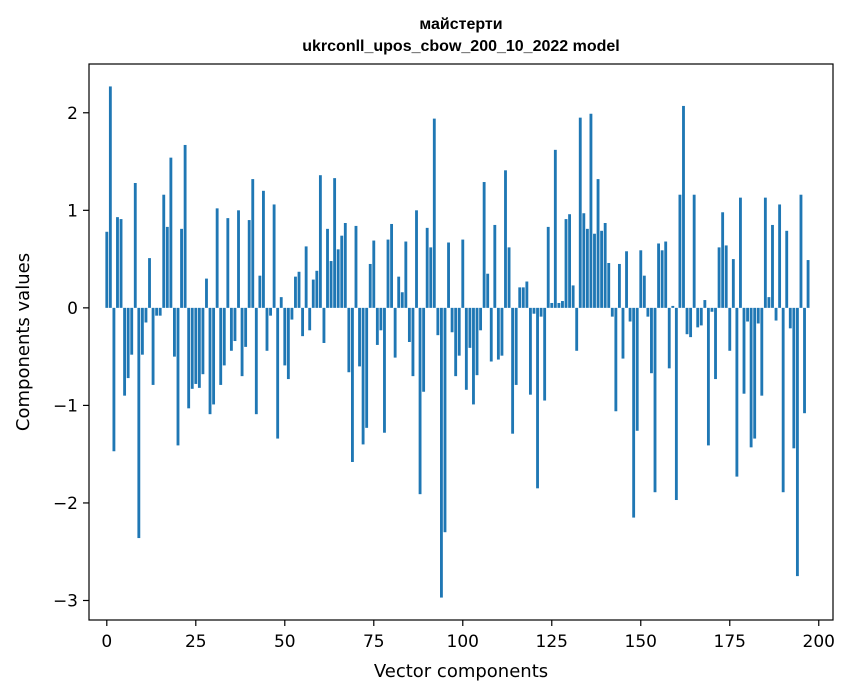 The height and width of the screenshot is (696, 847). Describe the element at coordinates (106, 642) in the screenshot. I see `x-tick-label: 0` at that location.